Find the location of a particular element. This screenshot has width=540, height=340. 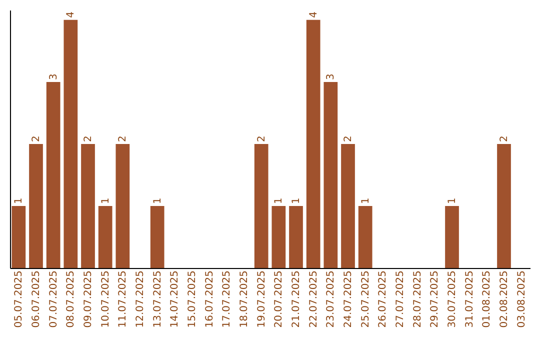

x-tick-label: 20.07.2025 is located at coordinates (279, 299).